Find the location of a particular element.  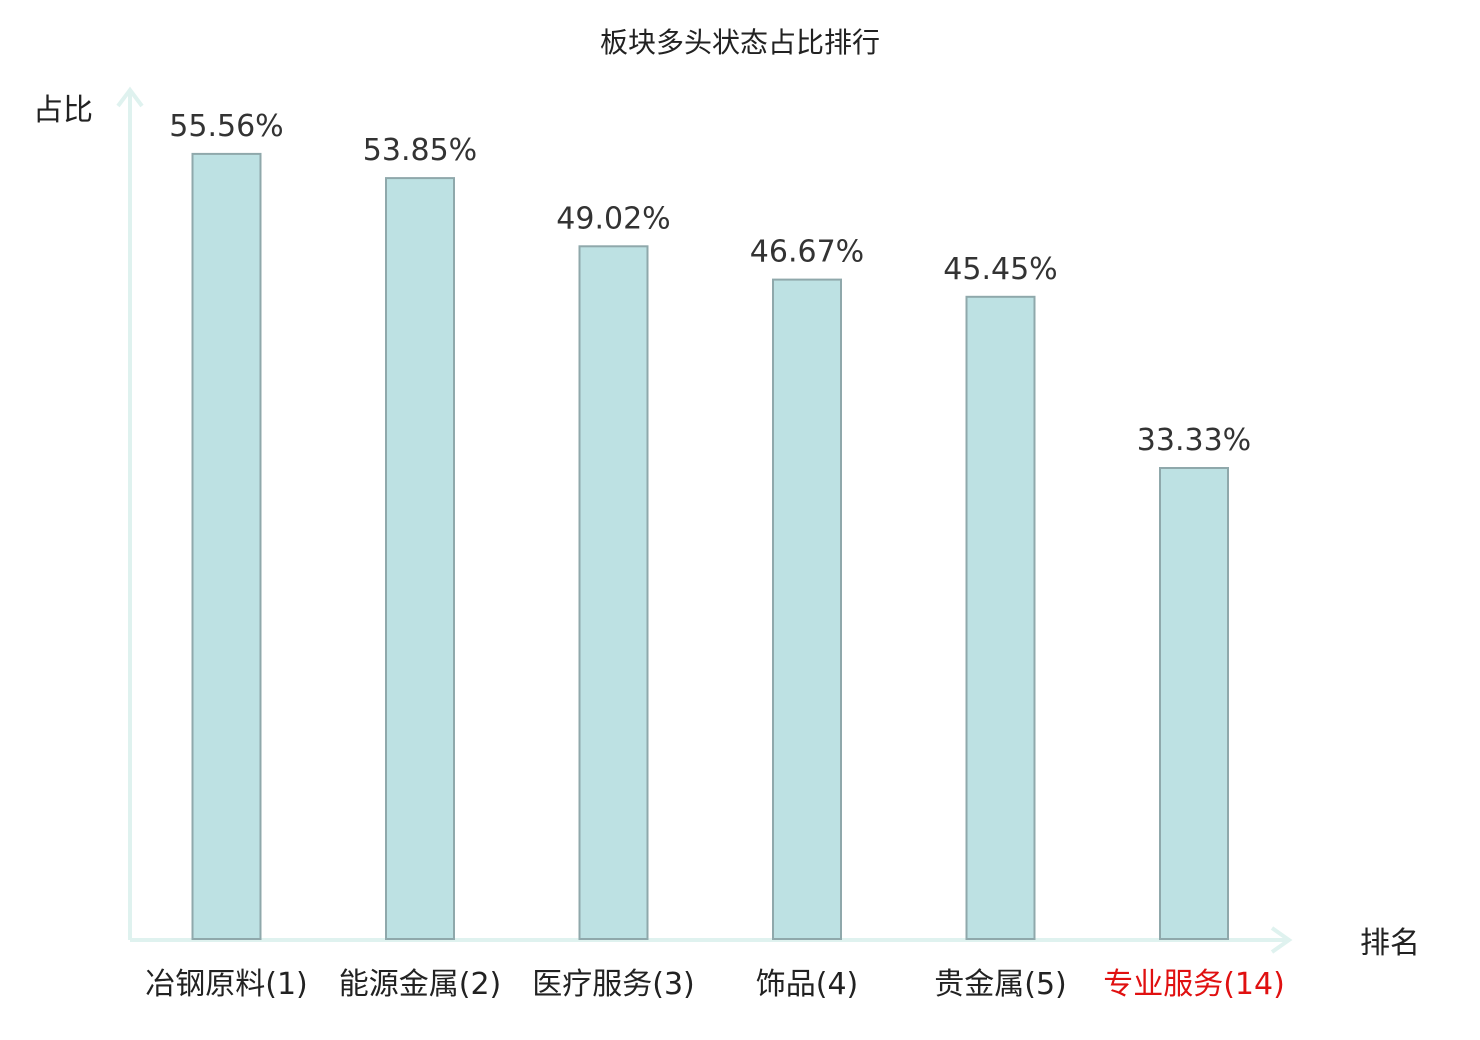

category-label-4: 饰品(4) is located at coordinates (807, 984).